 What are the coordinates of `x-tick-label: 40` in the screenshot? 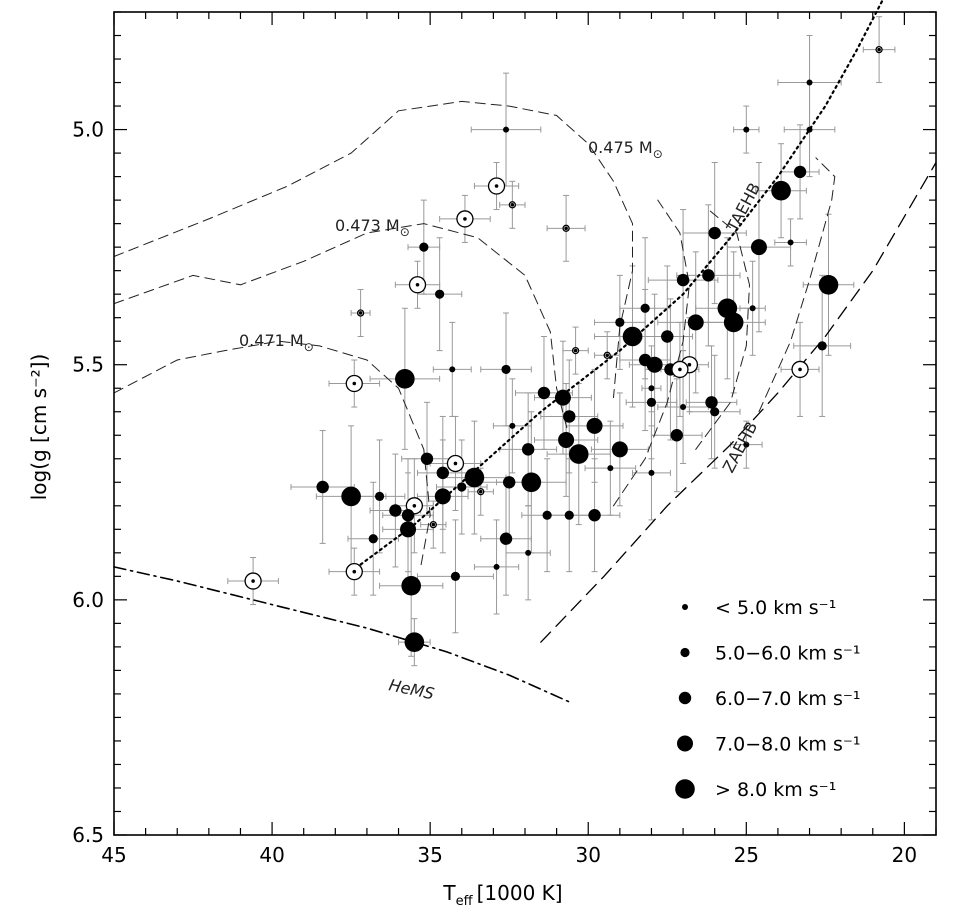 It's located at (271, 855).